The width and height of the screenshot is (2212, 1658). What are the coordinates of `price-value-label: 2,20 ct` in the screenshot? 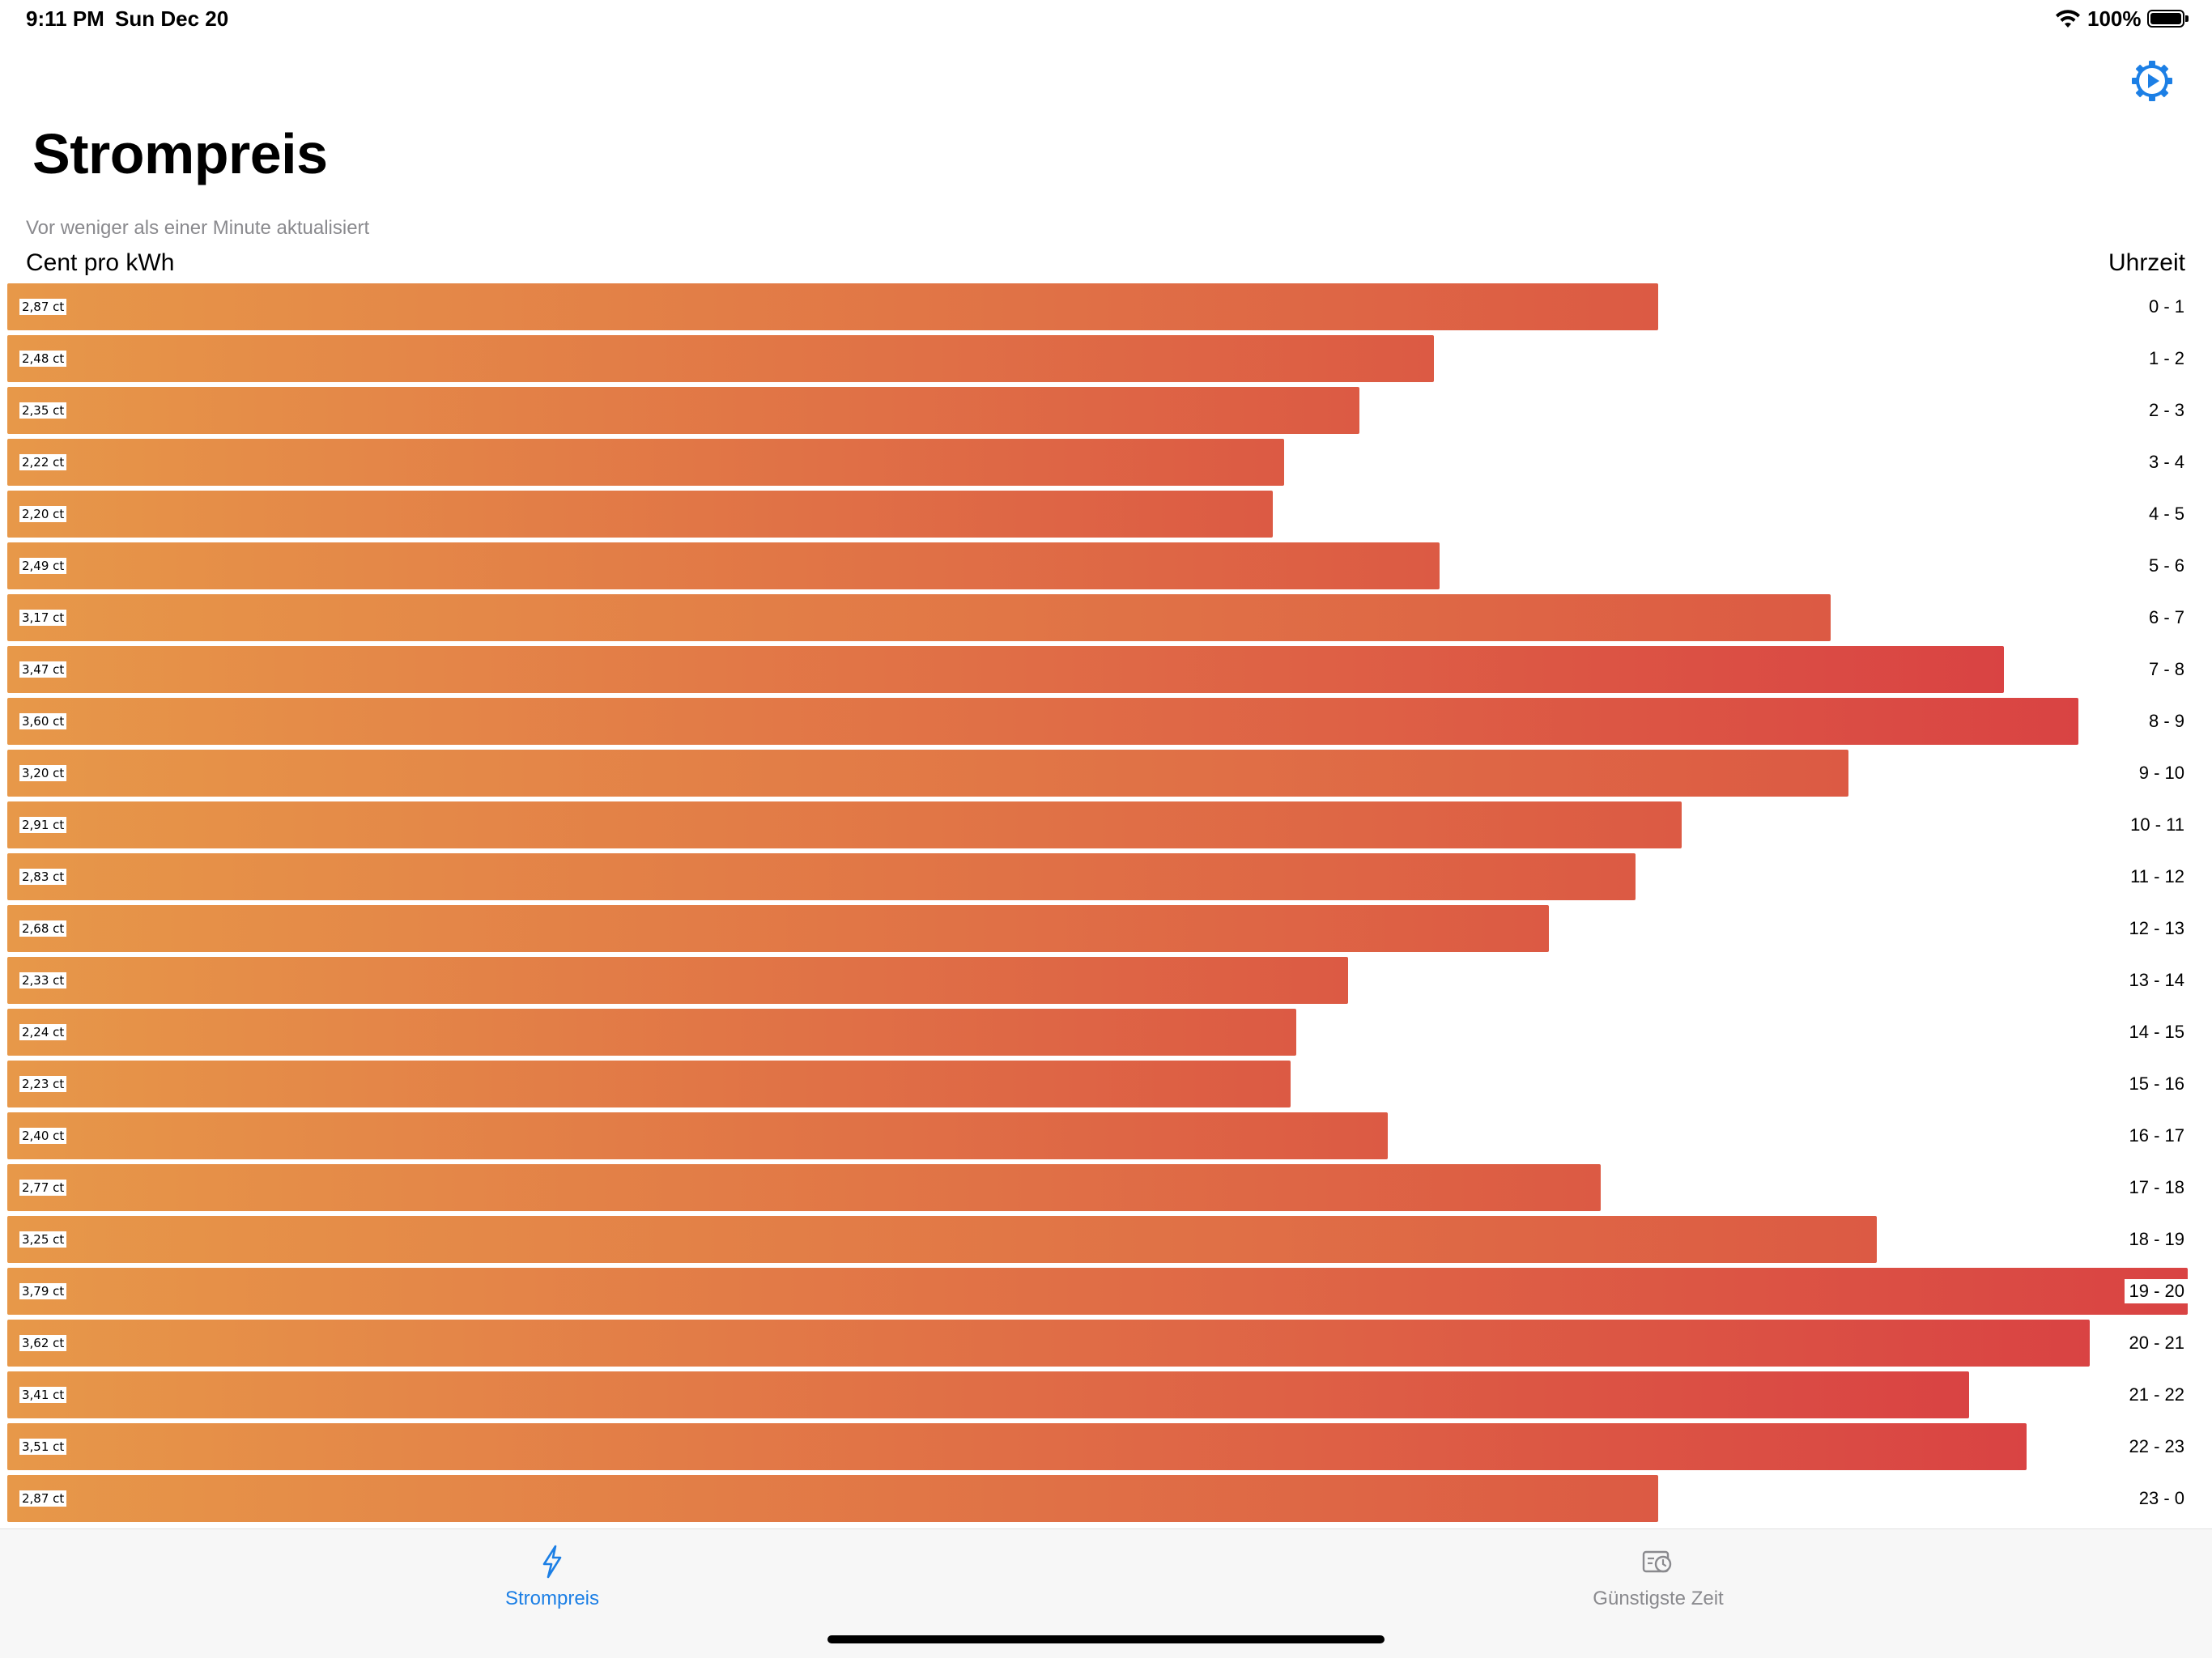 It's located at (43, 514).